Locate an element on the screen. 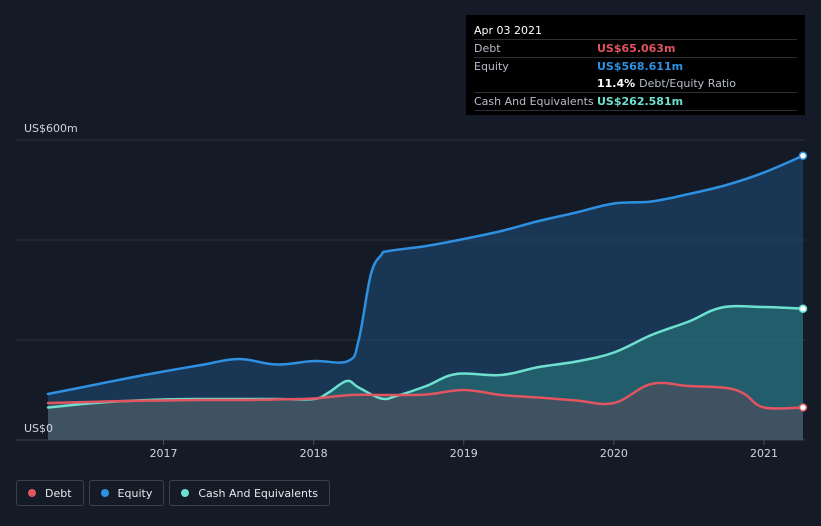  tooltip-debt-value: US$65.063m is located at coordinates (636, 48).